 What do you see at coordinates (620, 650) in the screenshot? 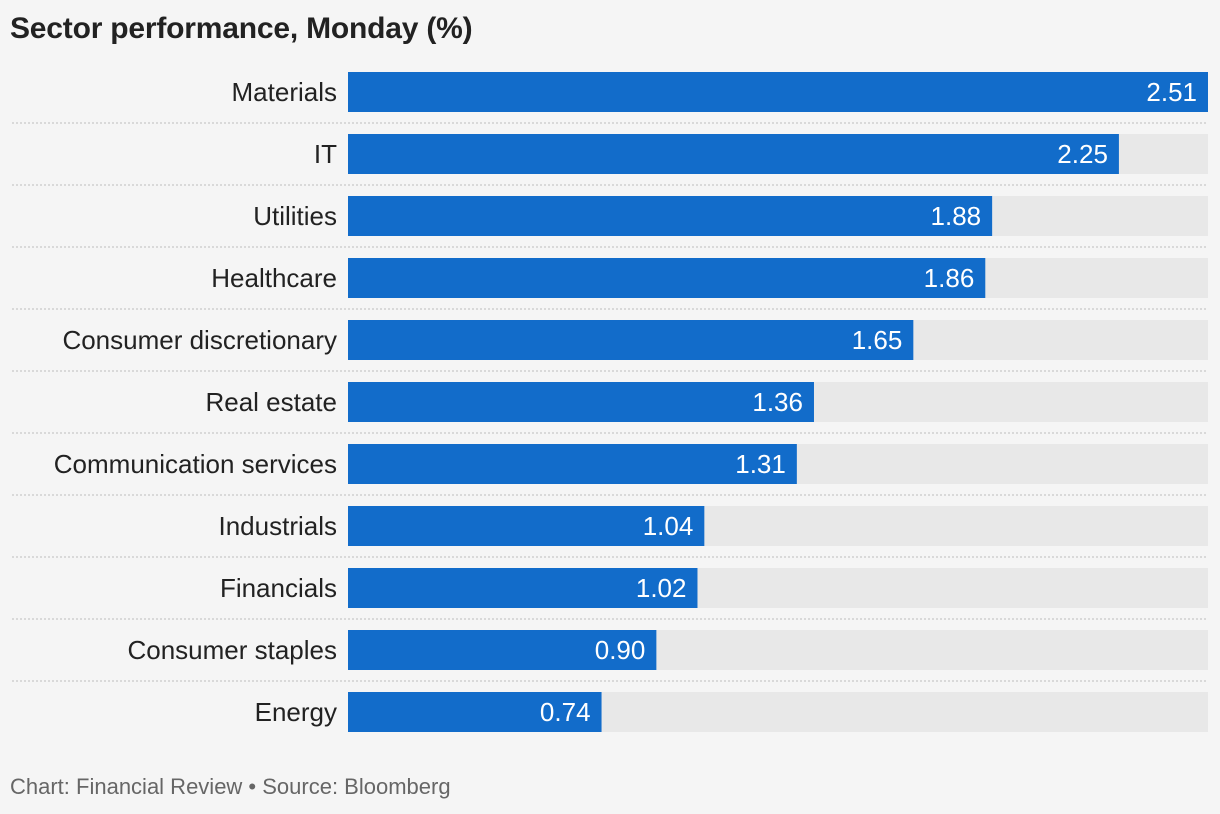
I see `data-label: 0.90` at bounding box center [620, 650].